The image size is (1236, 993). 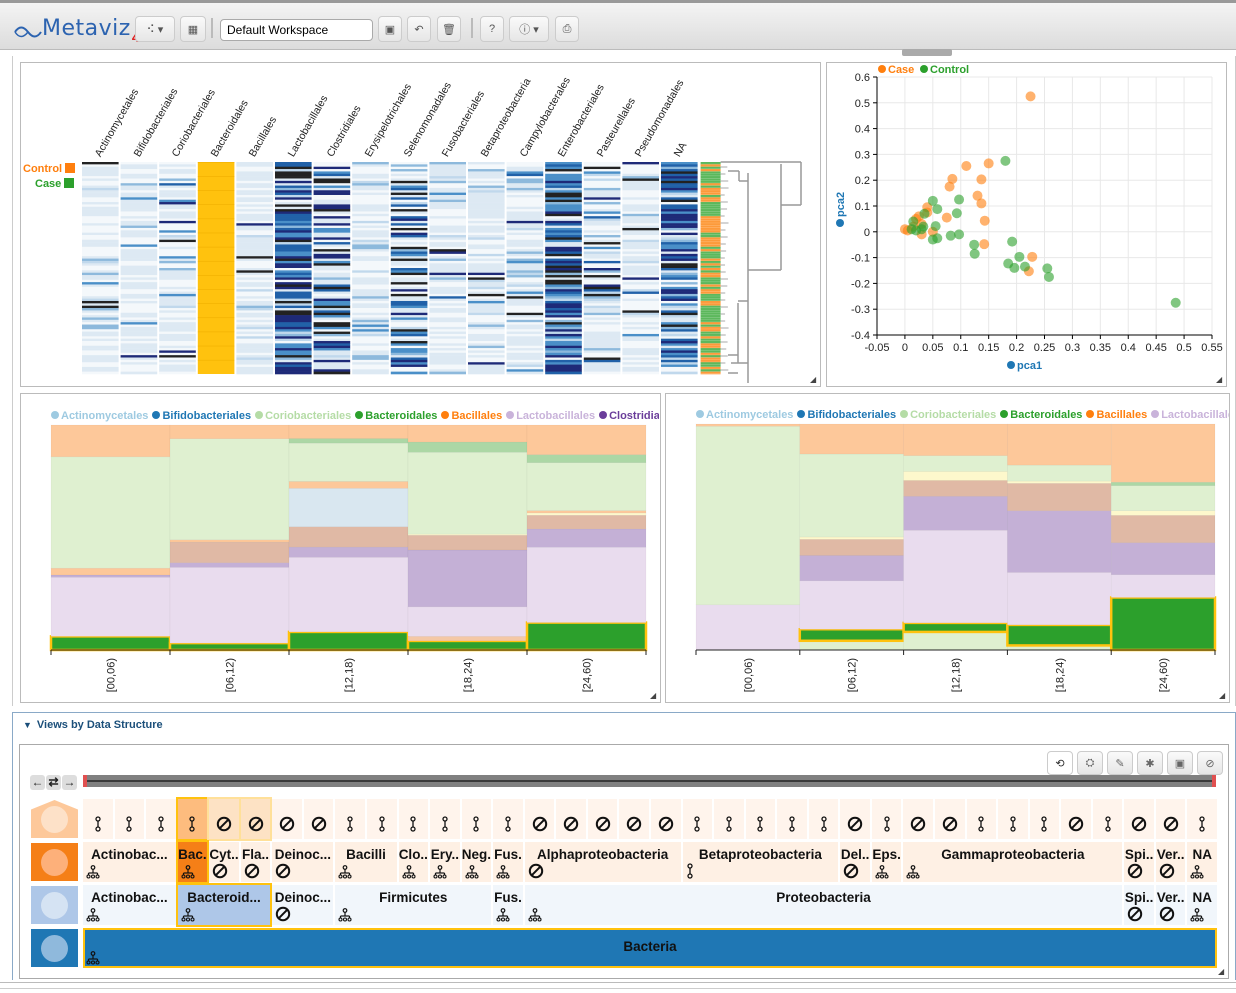 I want to click on class-node: Spi.., so click(x=1139, y=862).